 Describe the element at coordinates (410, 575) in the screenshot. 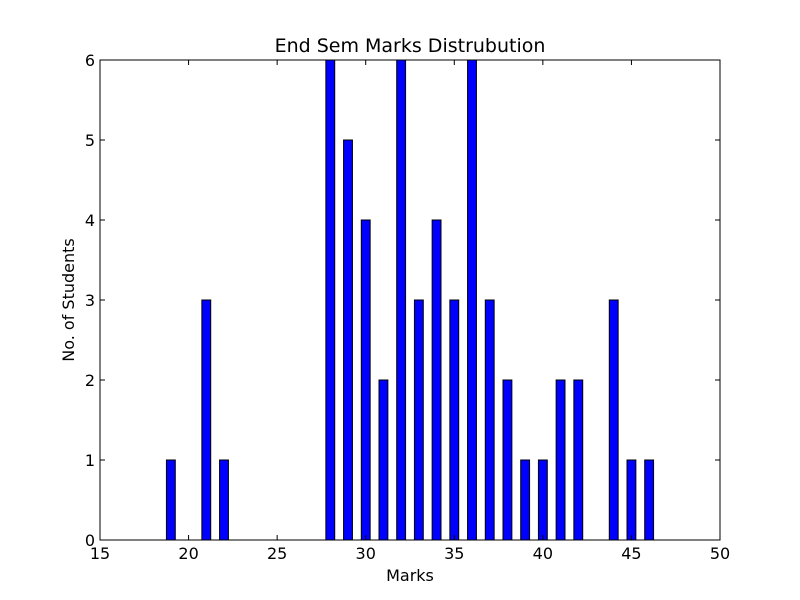

I see `x-axis-label: Marks` at that location.